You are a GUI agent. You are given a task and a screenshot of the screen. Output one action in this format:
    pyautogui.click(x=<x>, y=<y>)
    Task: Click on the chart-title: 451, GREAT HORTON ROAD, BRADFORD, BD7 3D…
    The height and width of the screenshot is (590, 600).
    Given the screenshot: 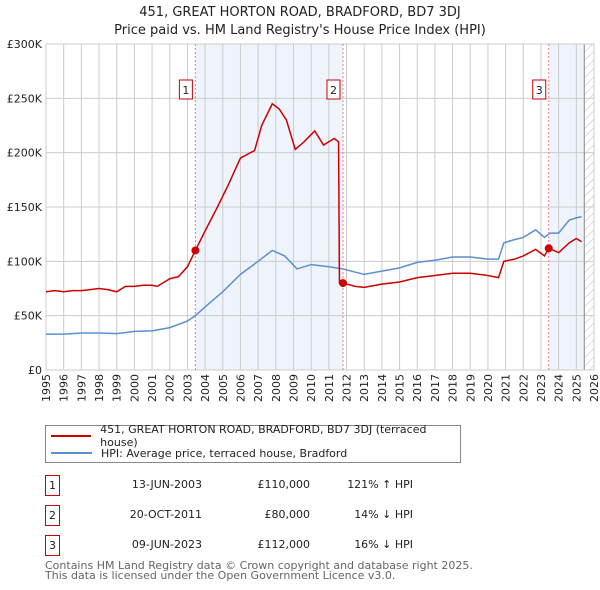 What is the action you would take?
    pyautogui.click(x=300, y=12)
    